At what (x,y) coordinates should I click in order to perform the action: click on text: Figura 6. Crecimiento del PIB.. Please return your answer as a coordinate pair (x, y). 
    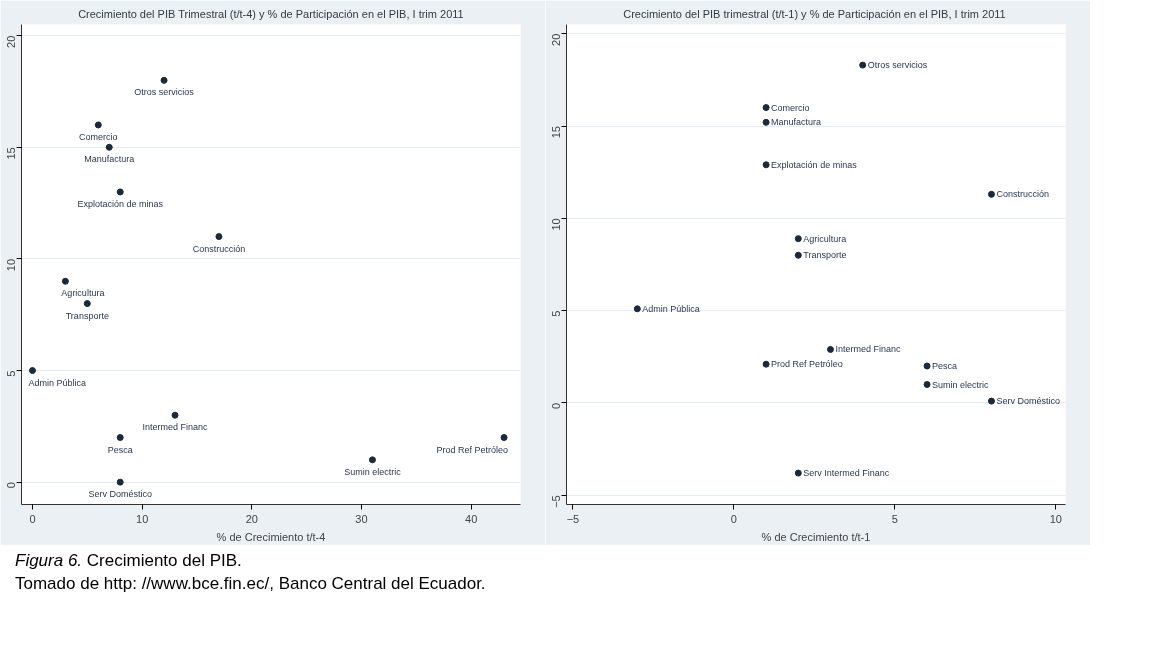
    Looking at the image, I should click on (128, 560).